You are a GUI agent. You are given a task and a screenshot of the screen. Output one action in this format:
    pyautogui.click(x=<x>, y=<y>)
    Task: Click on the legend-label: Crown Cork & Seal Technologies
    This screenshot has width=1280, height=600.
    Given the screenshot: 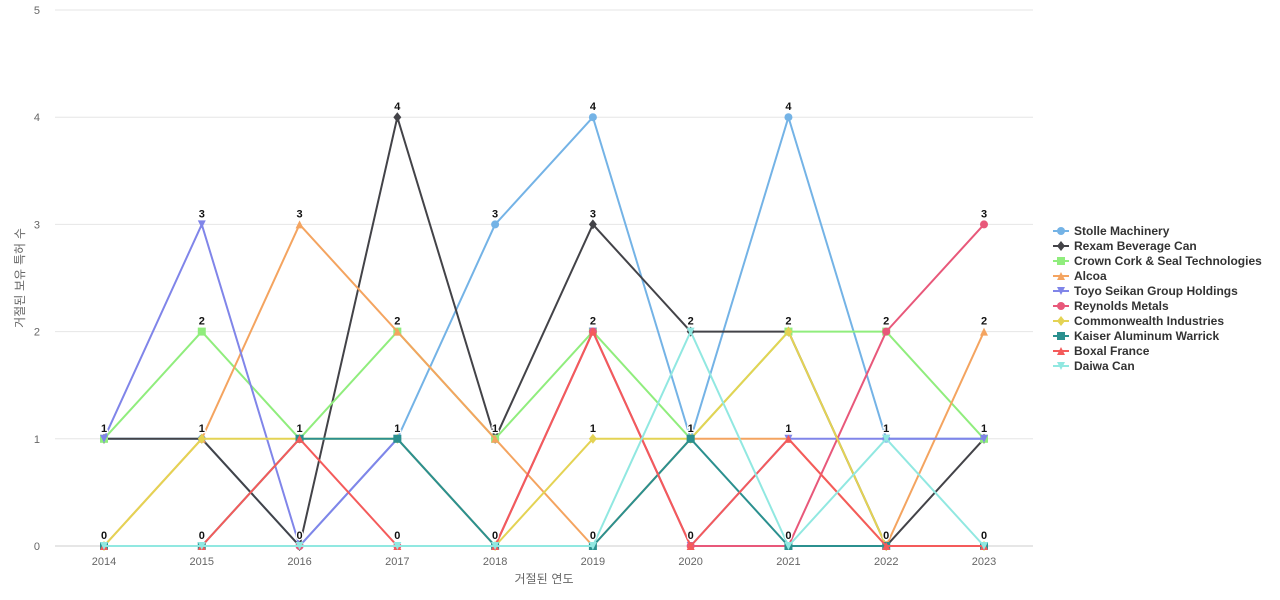 What is the action you would take?
    pyautogui.click(x=1168, y=261)
    